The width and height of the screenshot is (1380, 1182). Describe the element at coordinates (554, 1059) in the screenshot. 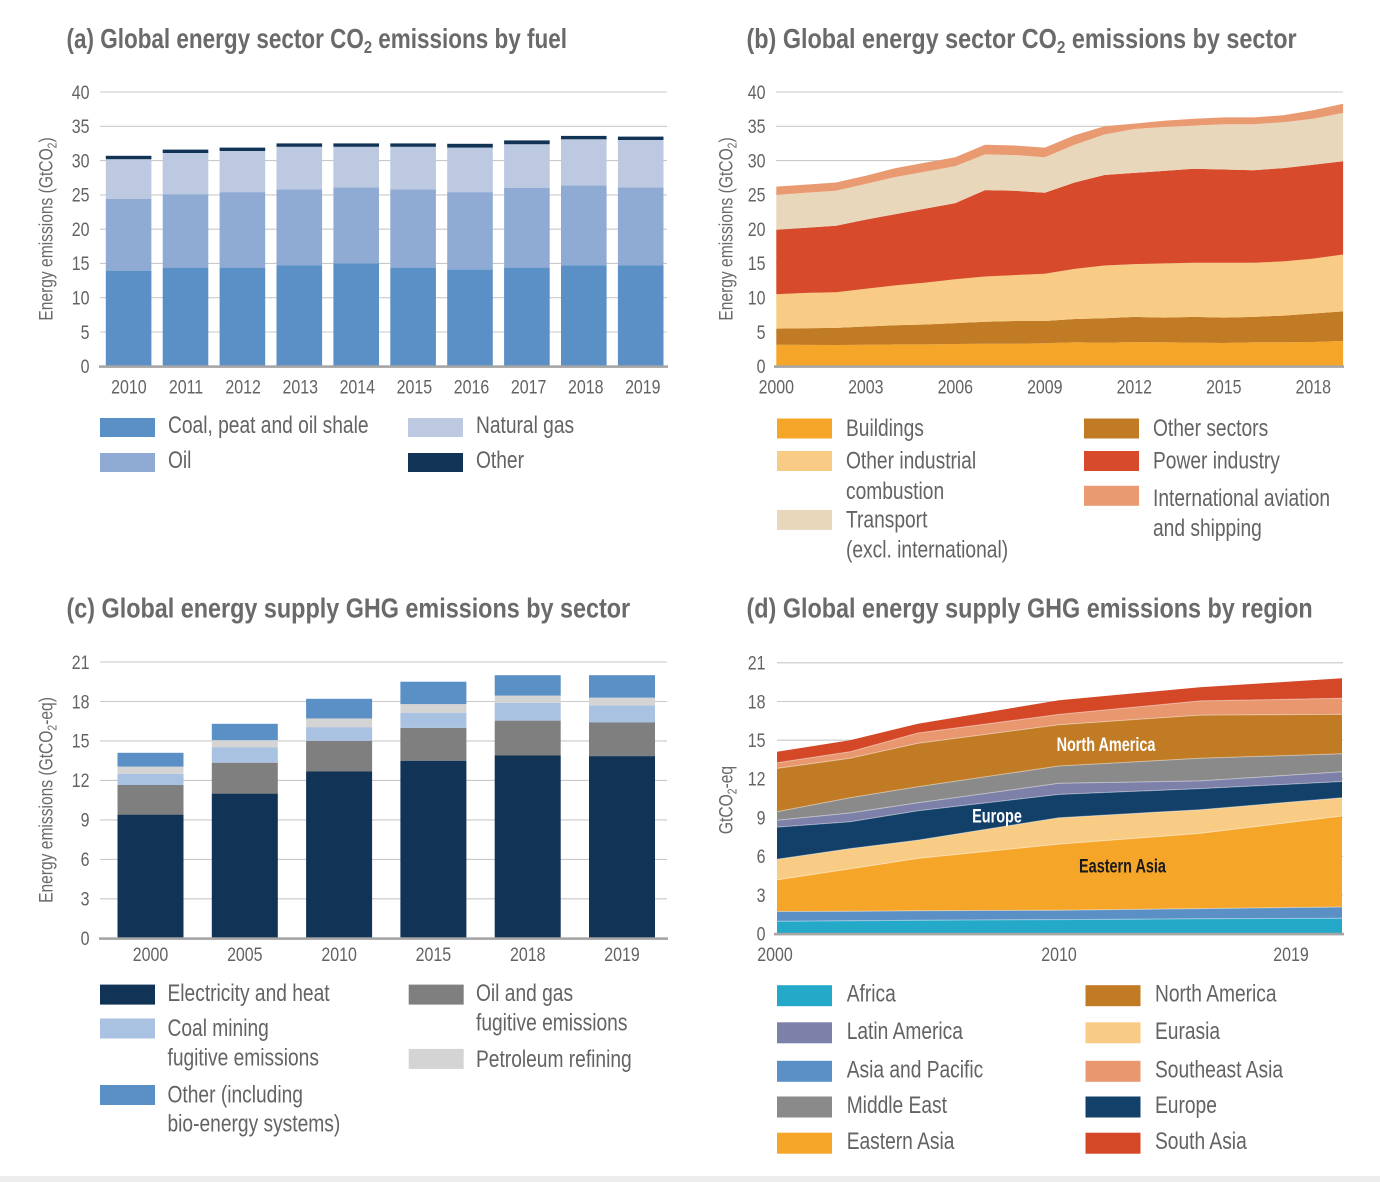

I see `svg-text: Petroleum refining` at that location.